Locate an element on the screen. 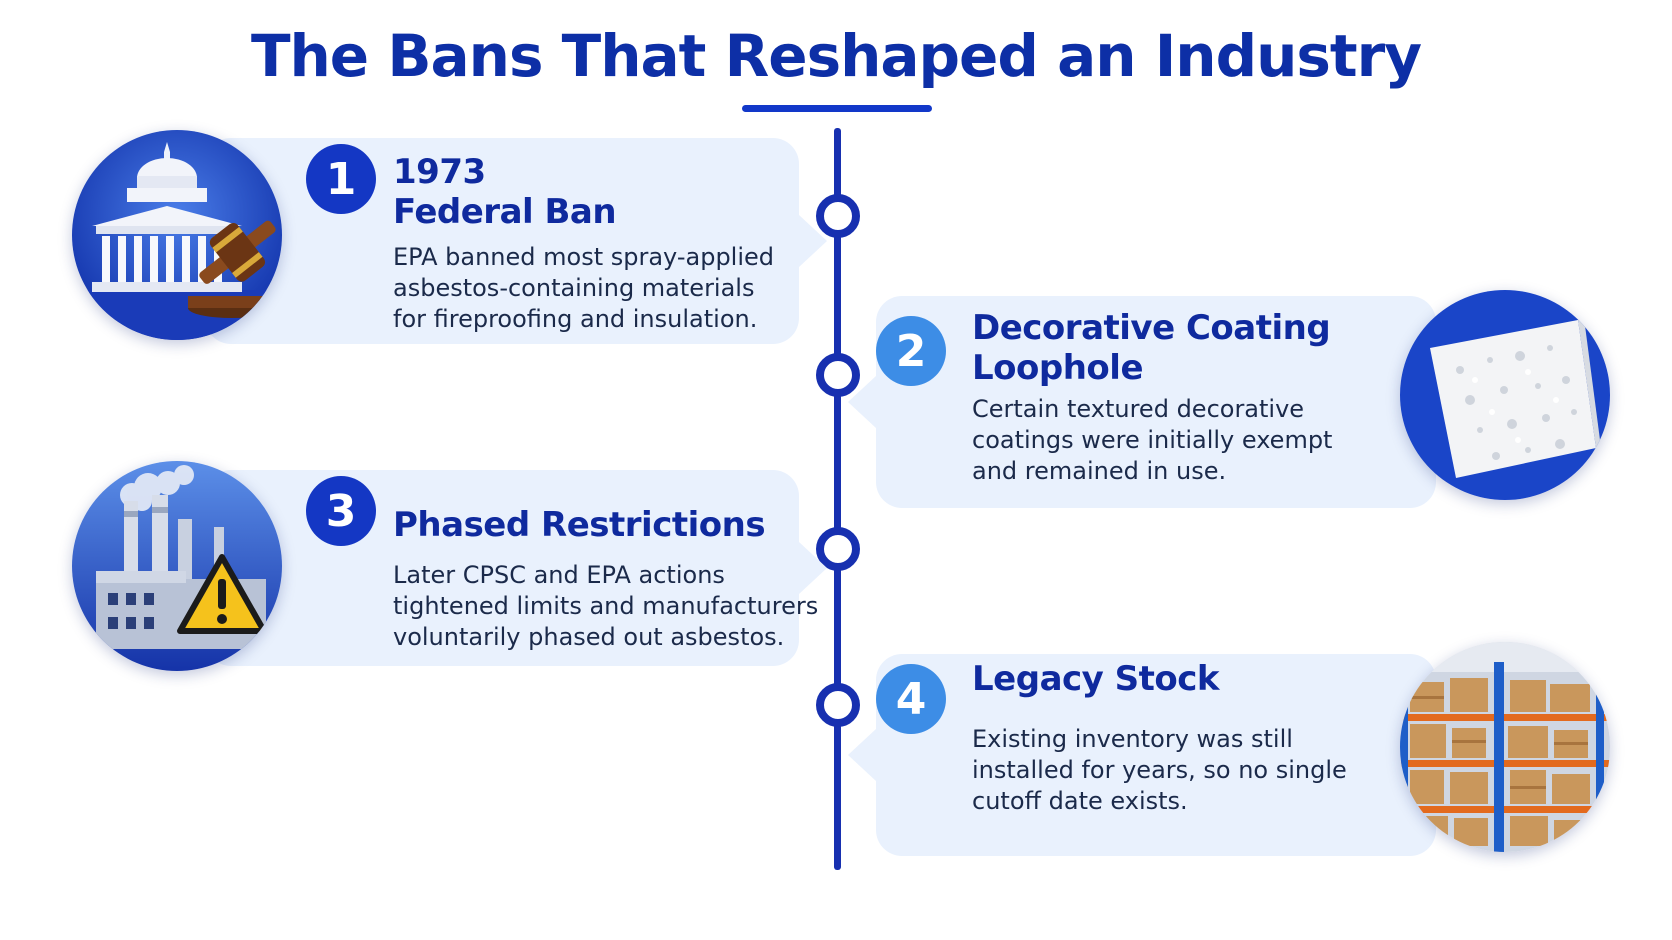 This screenshot has width=1672, height=940. step-3-heading: Phased Restrictions is located at coordinates (579, 525).